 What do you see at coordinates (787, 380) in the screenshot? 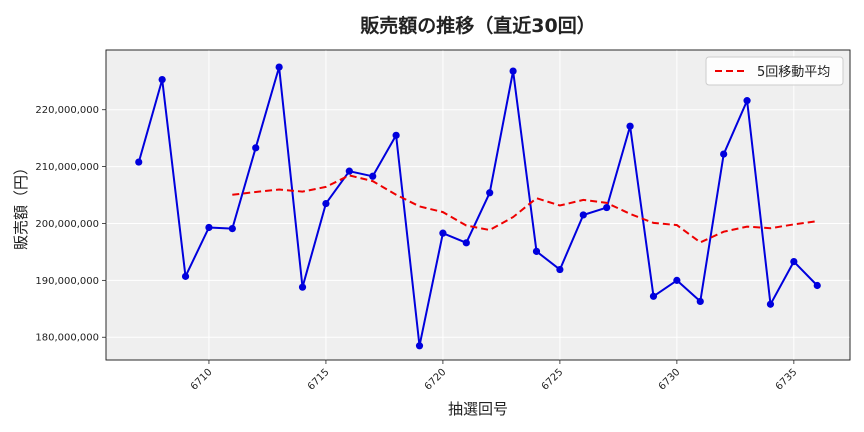
I see `x-tick-label: 6735` at bounding box center [787, 380].